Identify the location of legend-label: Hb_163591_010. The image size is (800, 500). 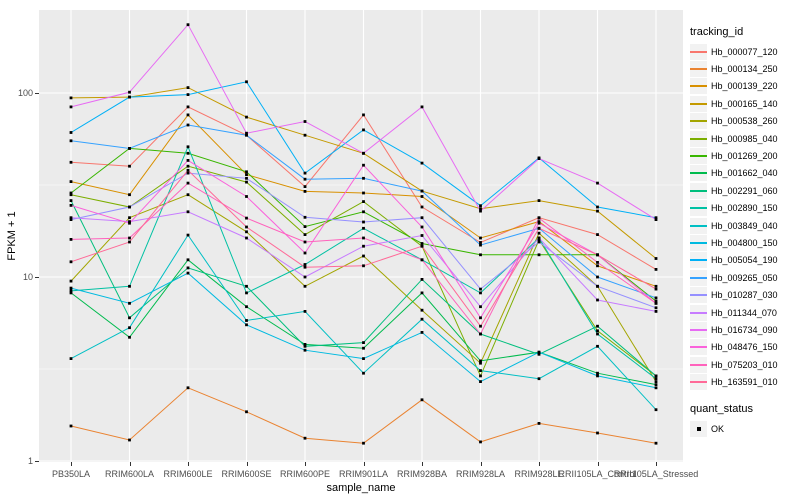
(744, 382).